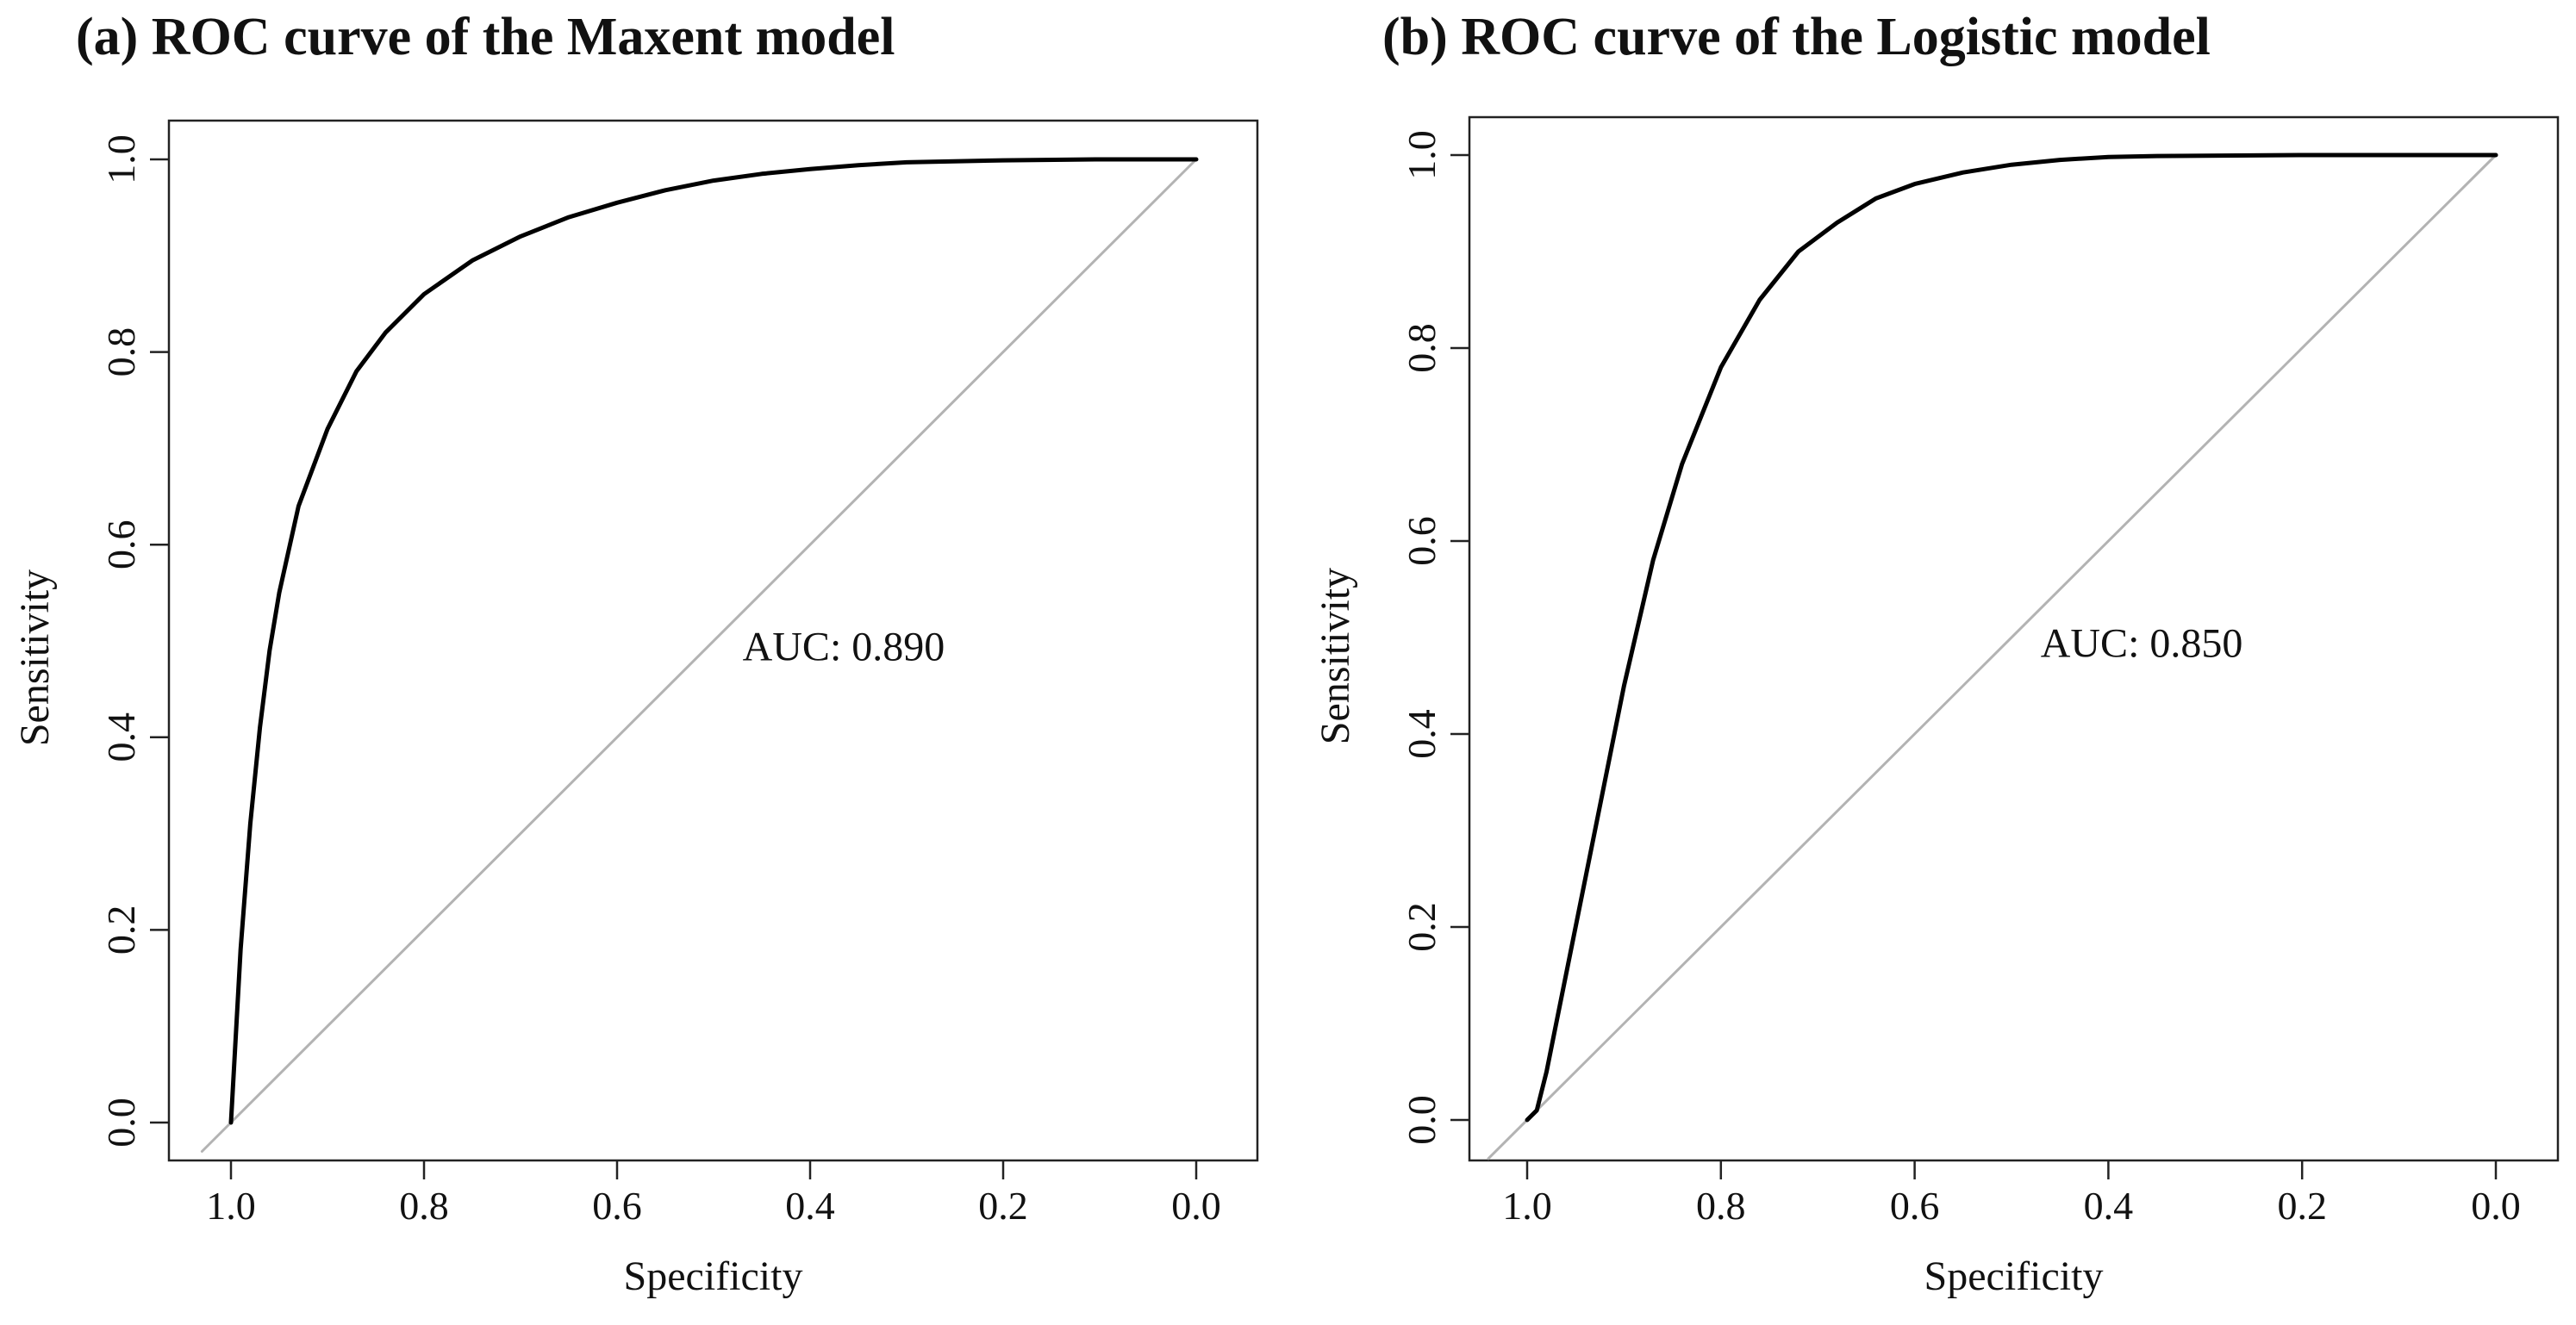 The image size is (2576, 1325). I want to click on chart-a-x-tick-label: 0.0, so click(1196, 1206).